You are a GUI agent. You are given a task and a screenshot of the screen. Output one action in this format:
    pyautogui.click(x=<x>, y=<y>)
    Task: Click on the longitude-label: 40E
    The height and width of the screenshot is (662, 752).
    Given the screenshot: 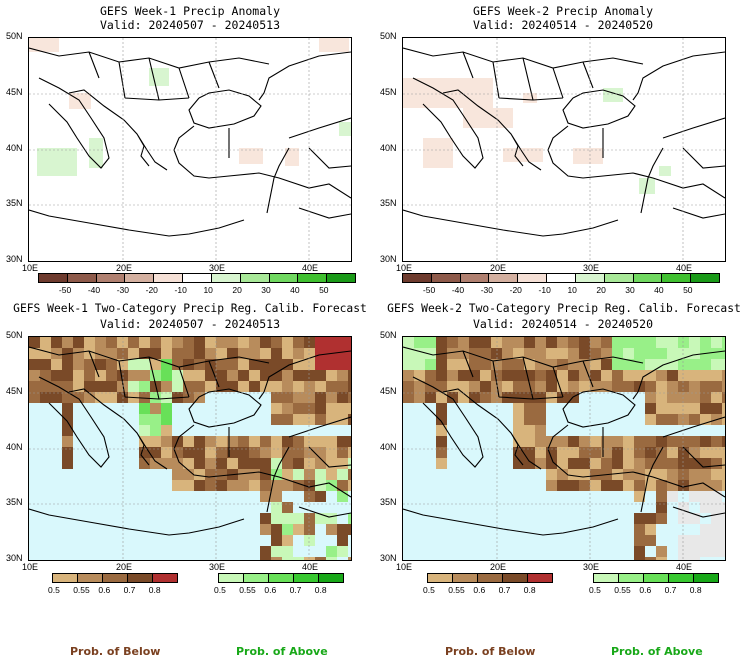 What is the action you would take?
    pyautogui.click(x=684, y=268)
    